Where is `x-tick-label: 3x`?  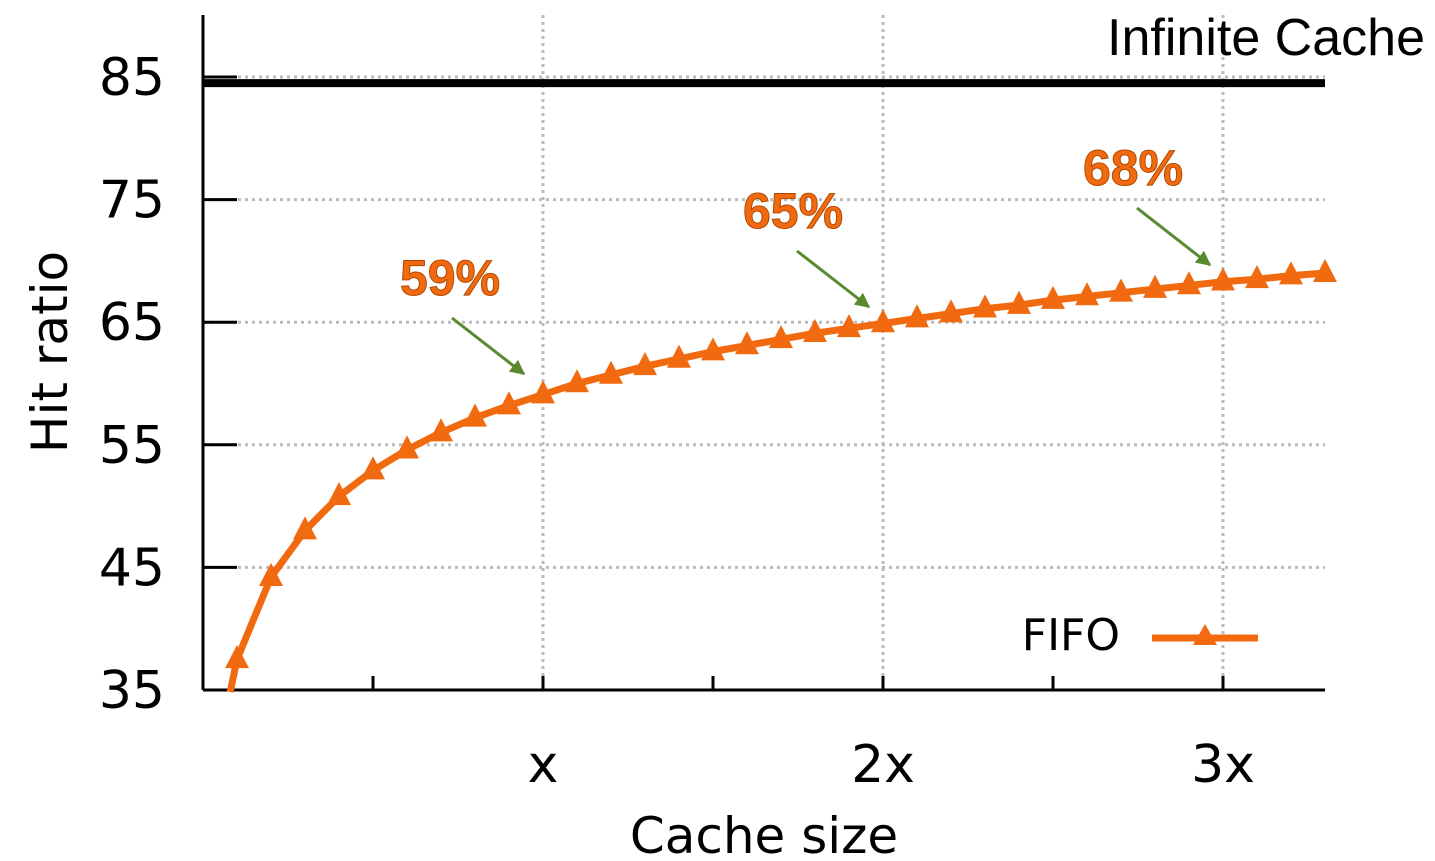
x-tick-label: 3x is located at coordinates (1223, 765).